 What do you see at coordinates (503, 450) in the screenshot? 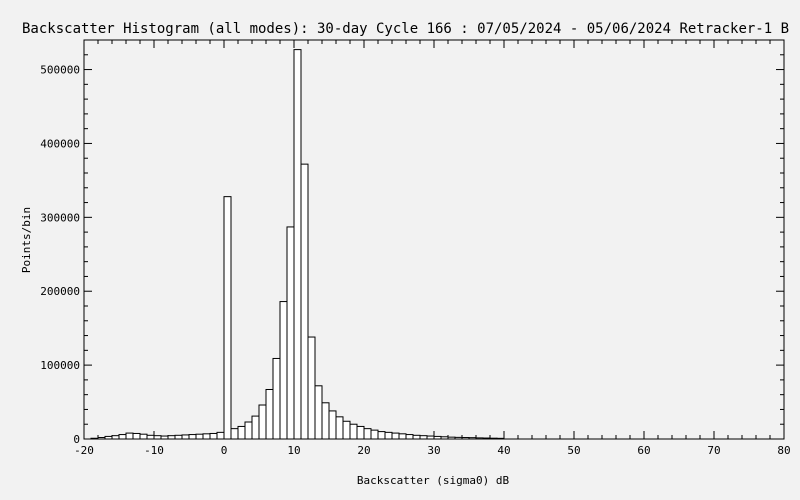
I see `x-tick-label: 40` at bounding box center [503, 450].